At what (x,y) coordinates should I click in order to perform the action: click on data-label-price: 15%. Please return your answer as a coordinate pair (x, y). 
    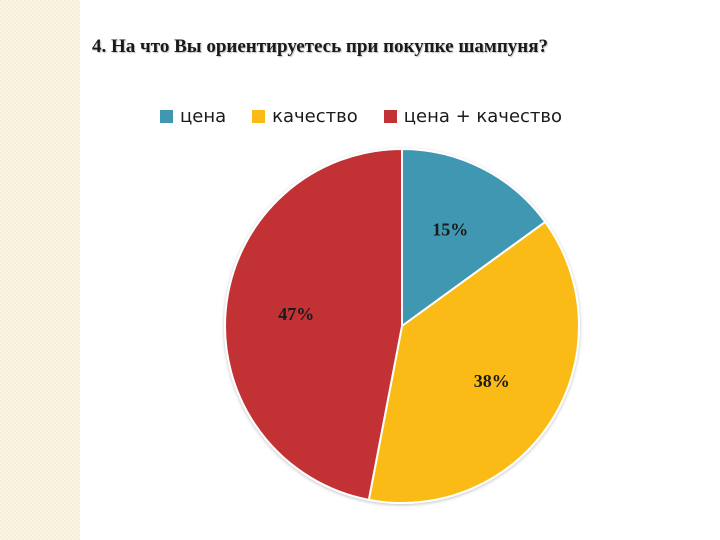
    Looking at the image, I should click on (450, 230).